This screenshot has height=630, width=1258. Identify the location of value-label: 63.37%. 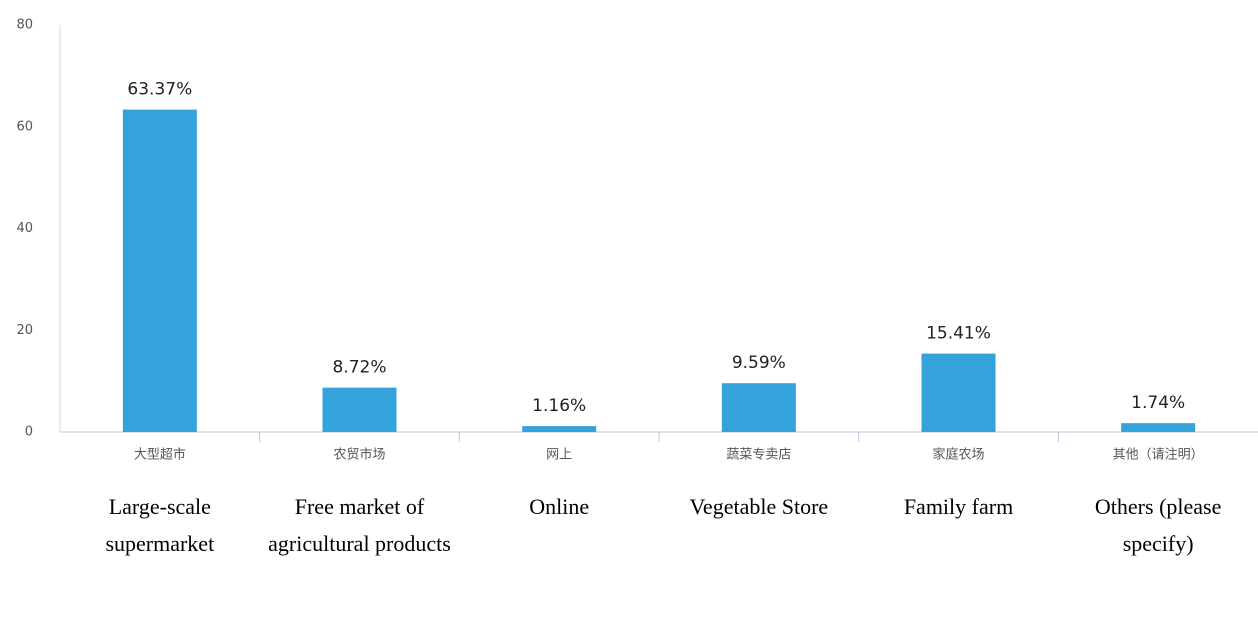
(159, 90).